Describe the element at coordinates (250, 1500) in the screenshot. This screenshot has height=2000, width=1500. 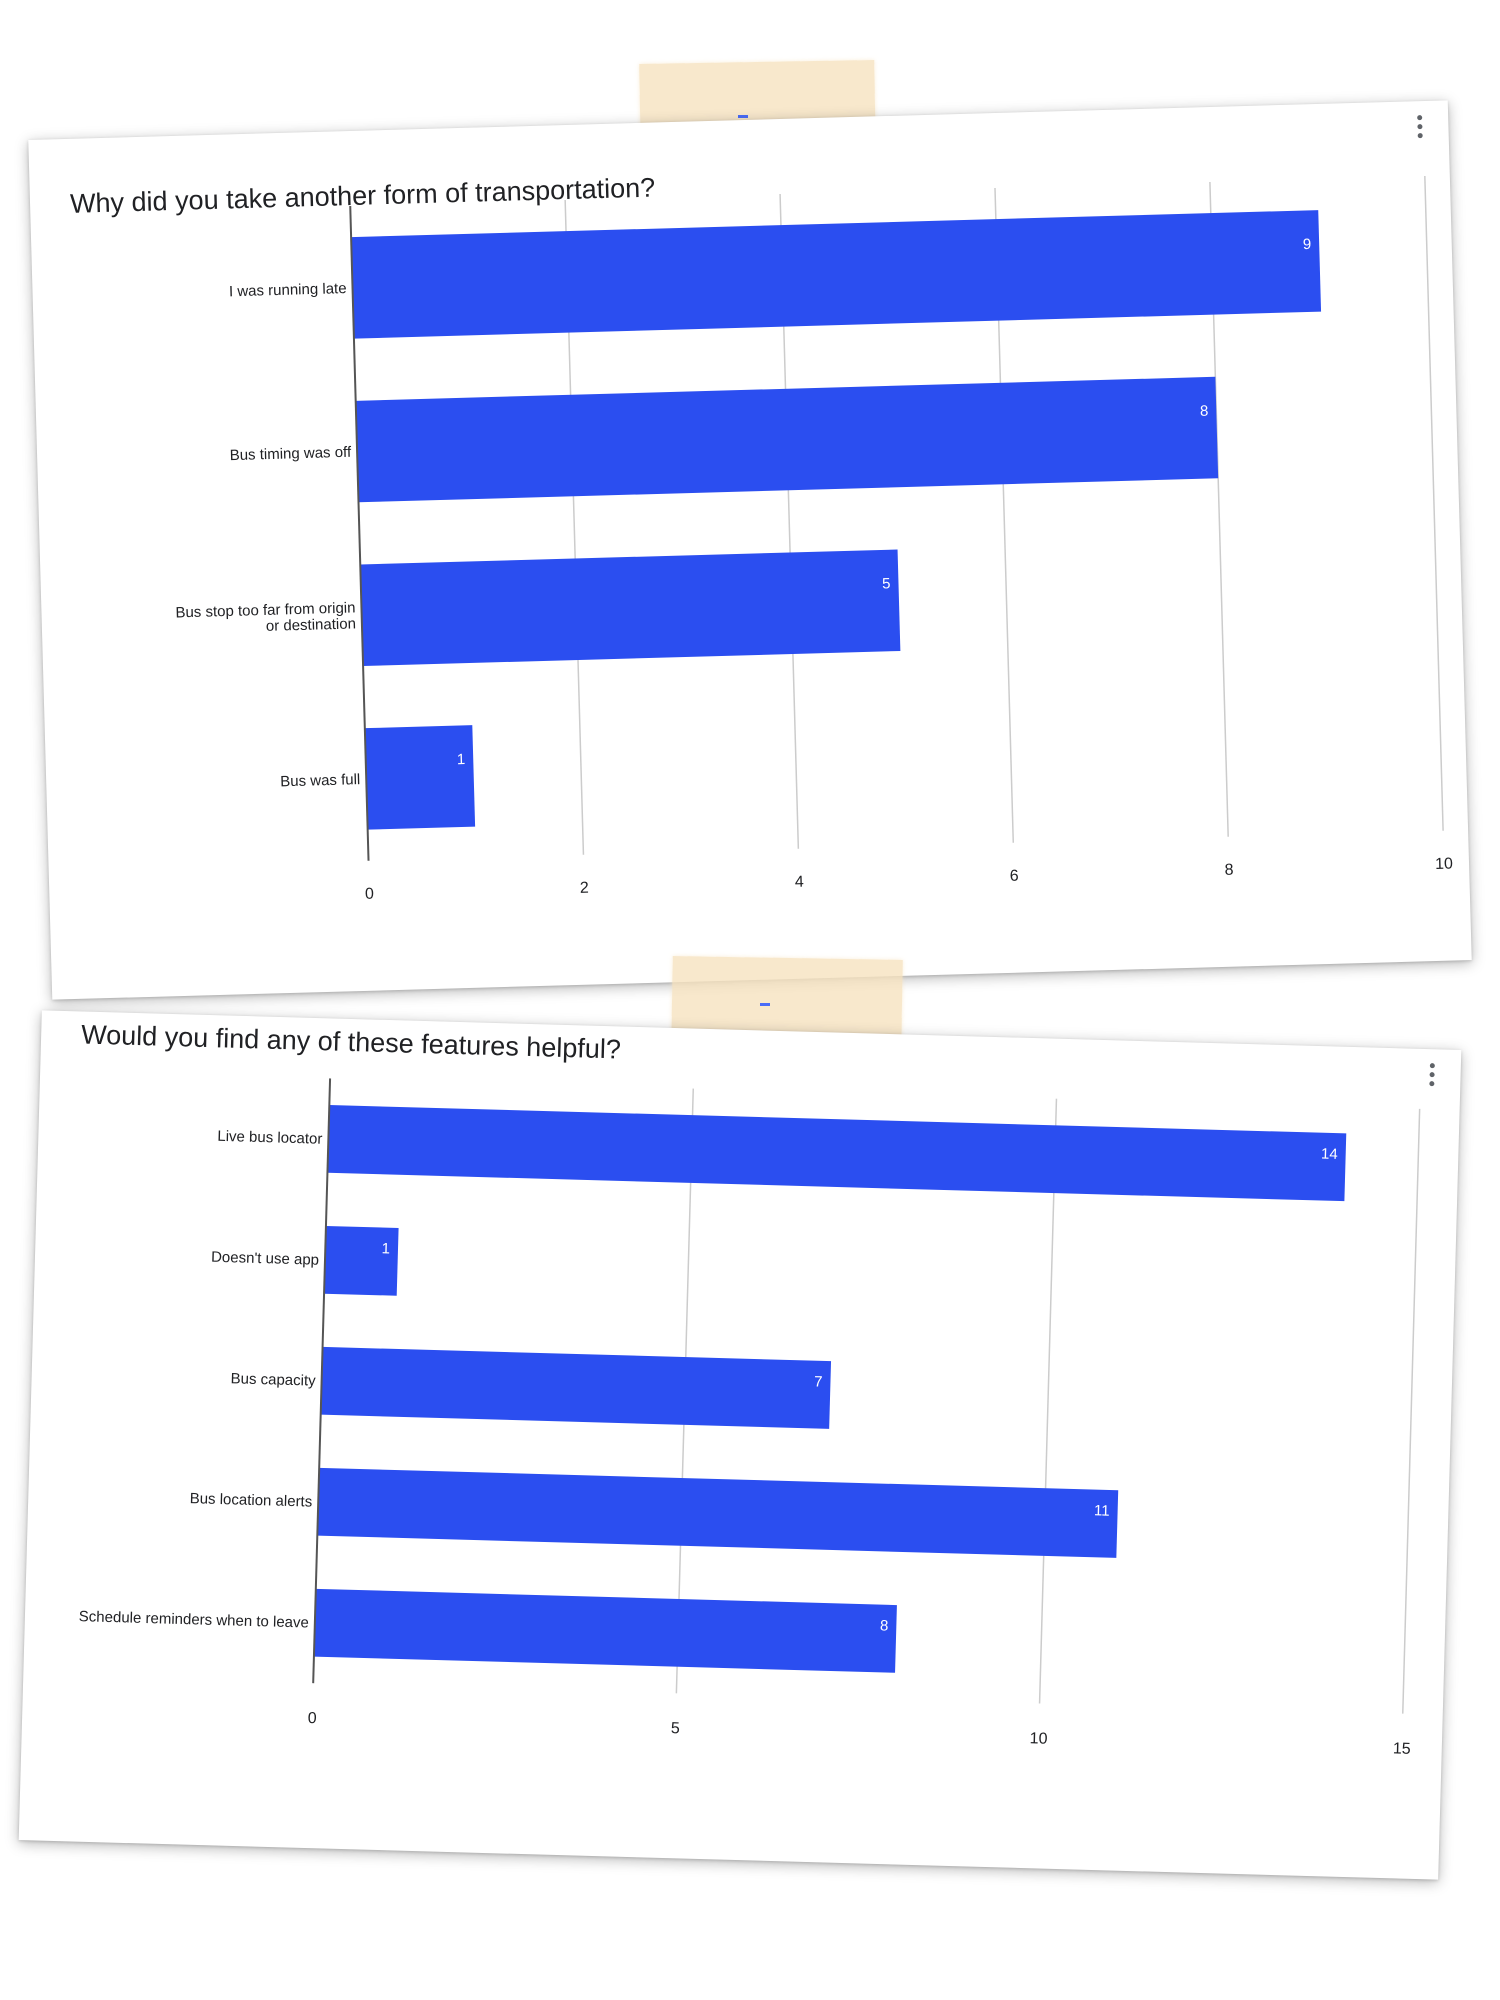
I see `y-category-label: Bus location alerts` at that location.